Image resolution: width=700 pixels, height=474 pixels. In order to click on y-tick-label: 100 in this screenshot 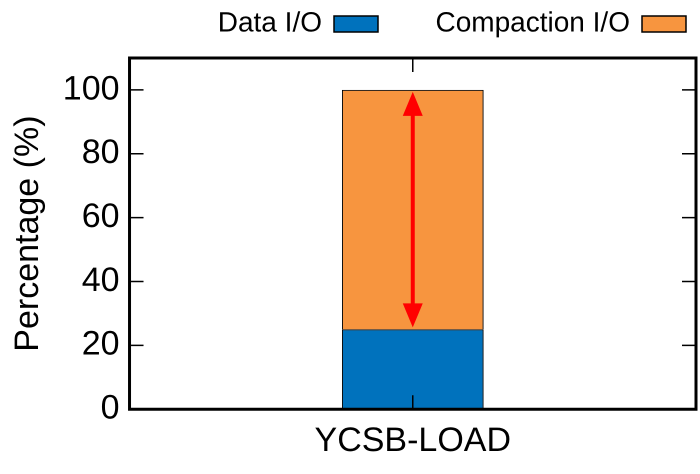, I will do `click(91, 88)`.